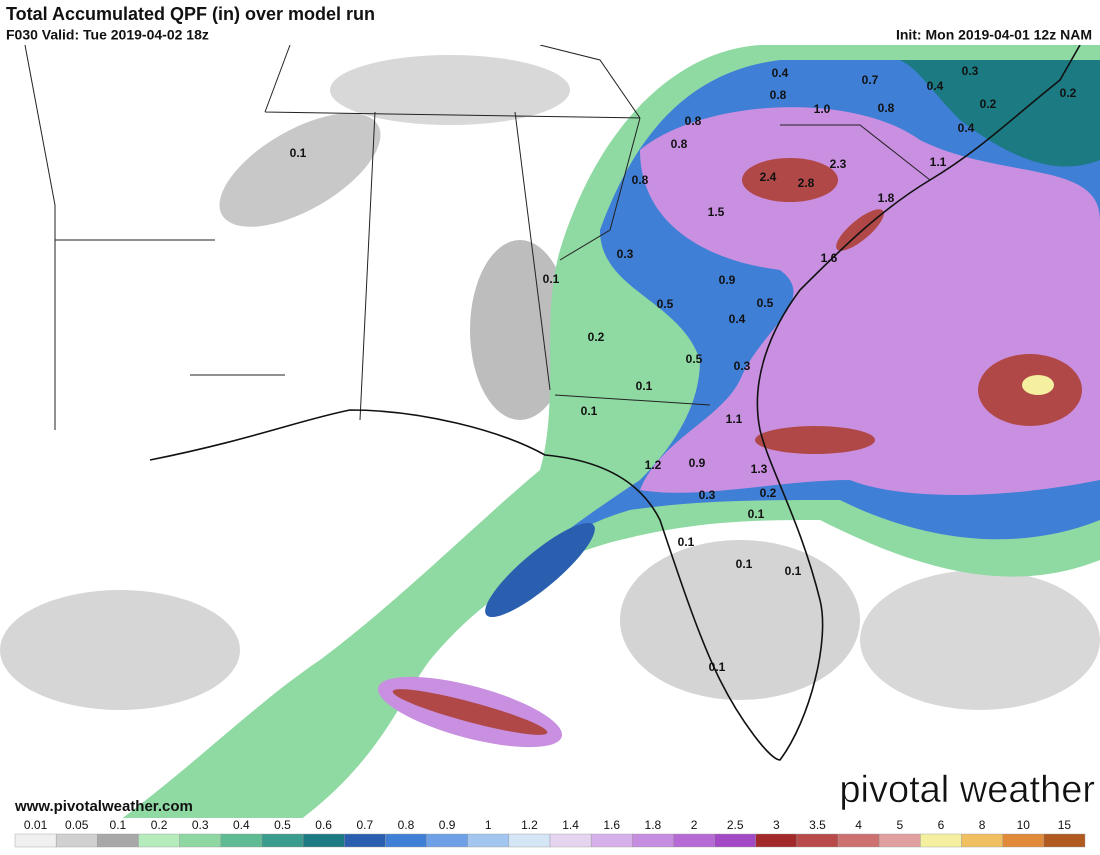 Image resolution: width=1100 pixels, height=855 pixels. Describe the element at coordinates (611, 825) in the screenshot. I see `colorbar-label: 1.6` at that location.